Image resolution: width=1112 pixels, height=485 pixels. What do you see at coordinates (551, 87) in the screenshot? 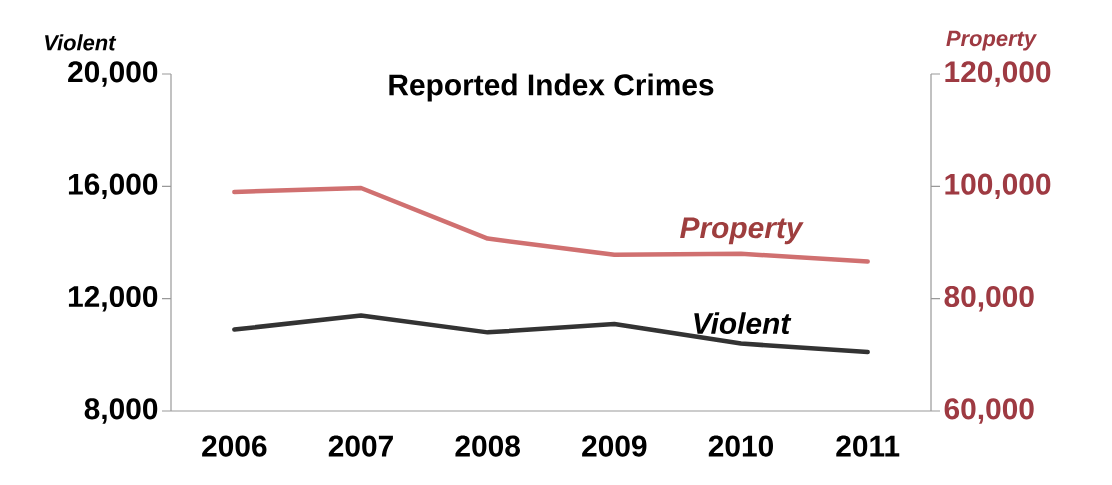
I see `chart-title: Reported Index Crimes` at bounding box center [551, 87].